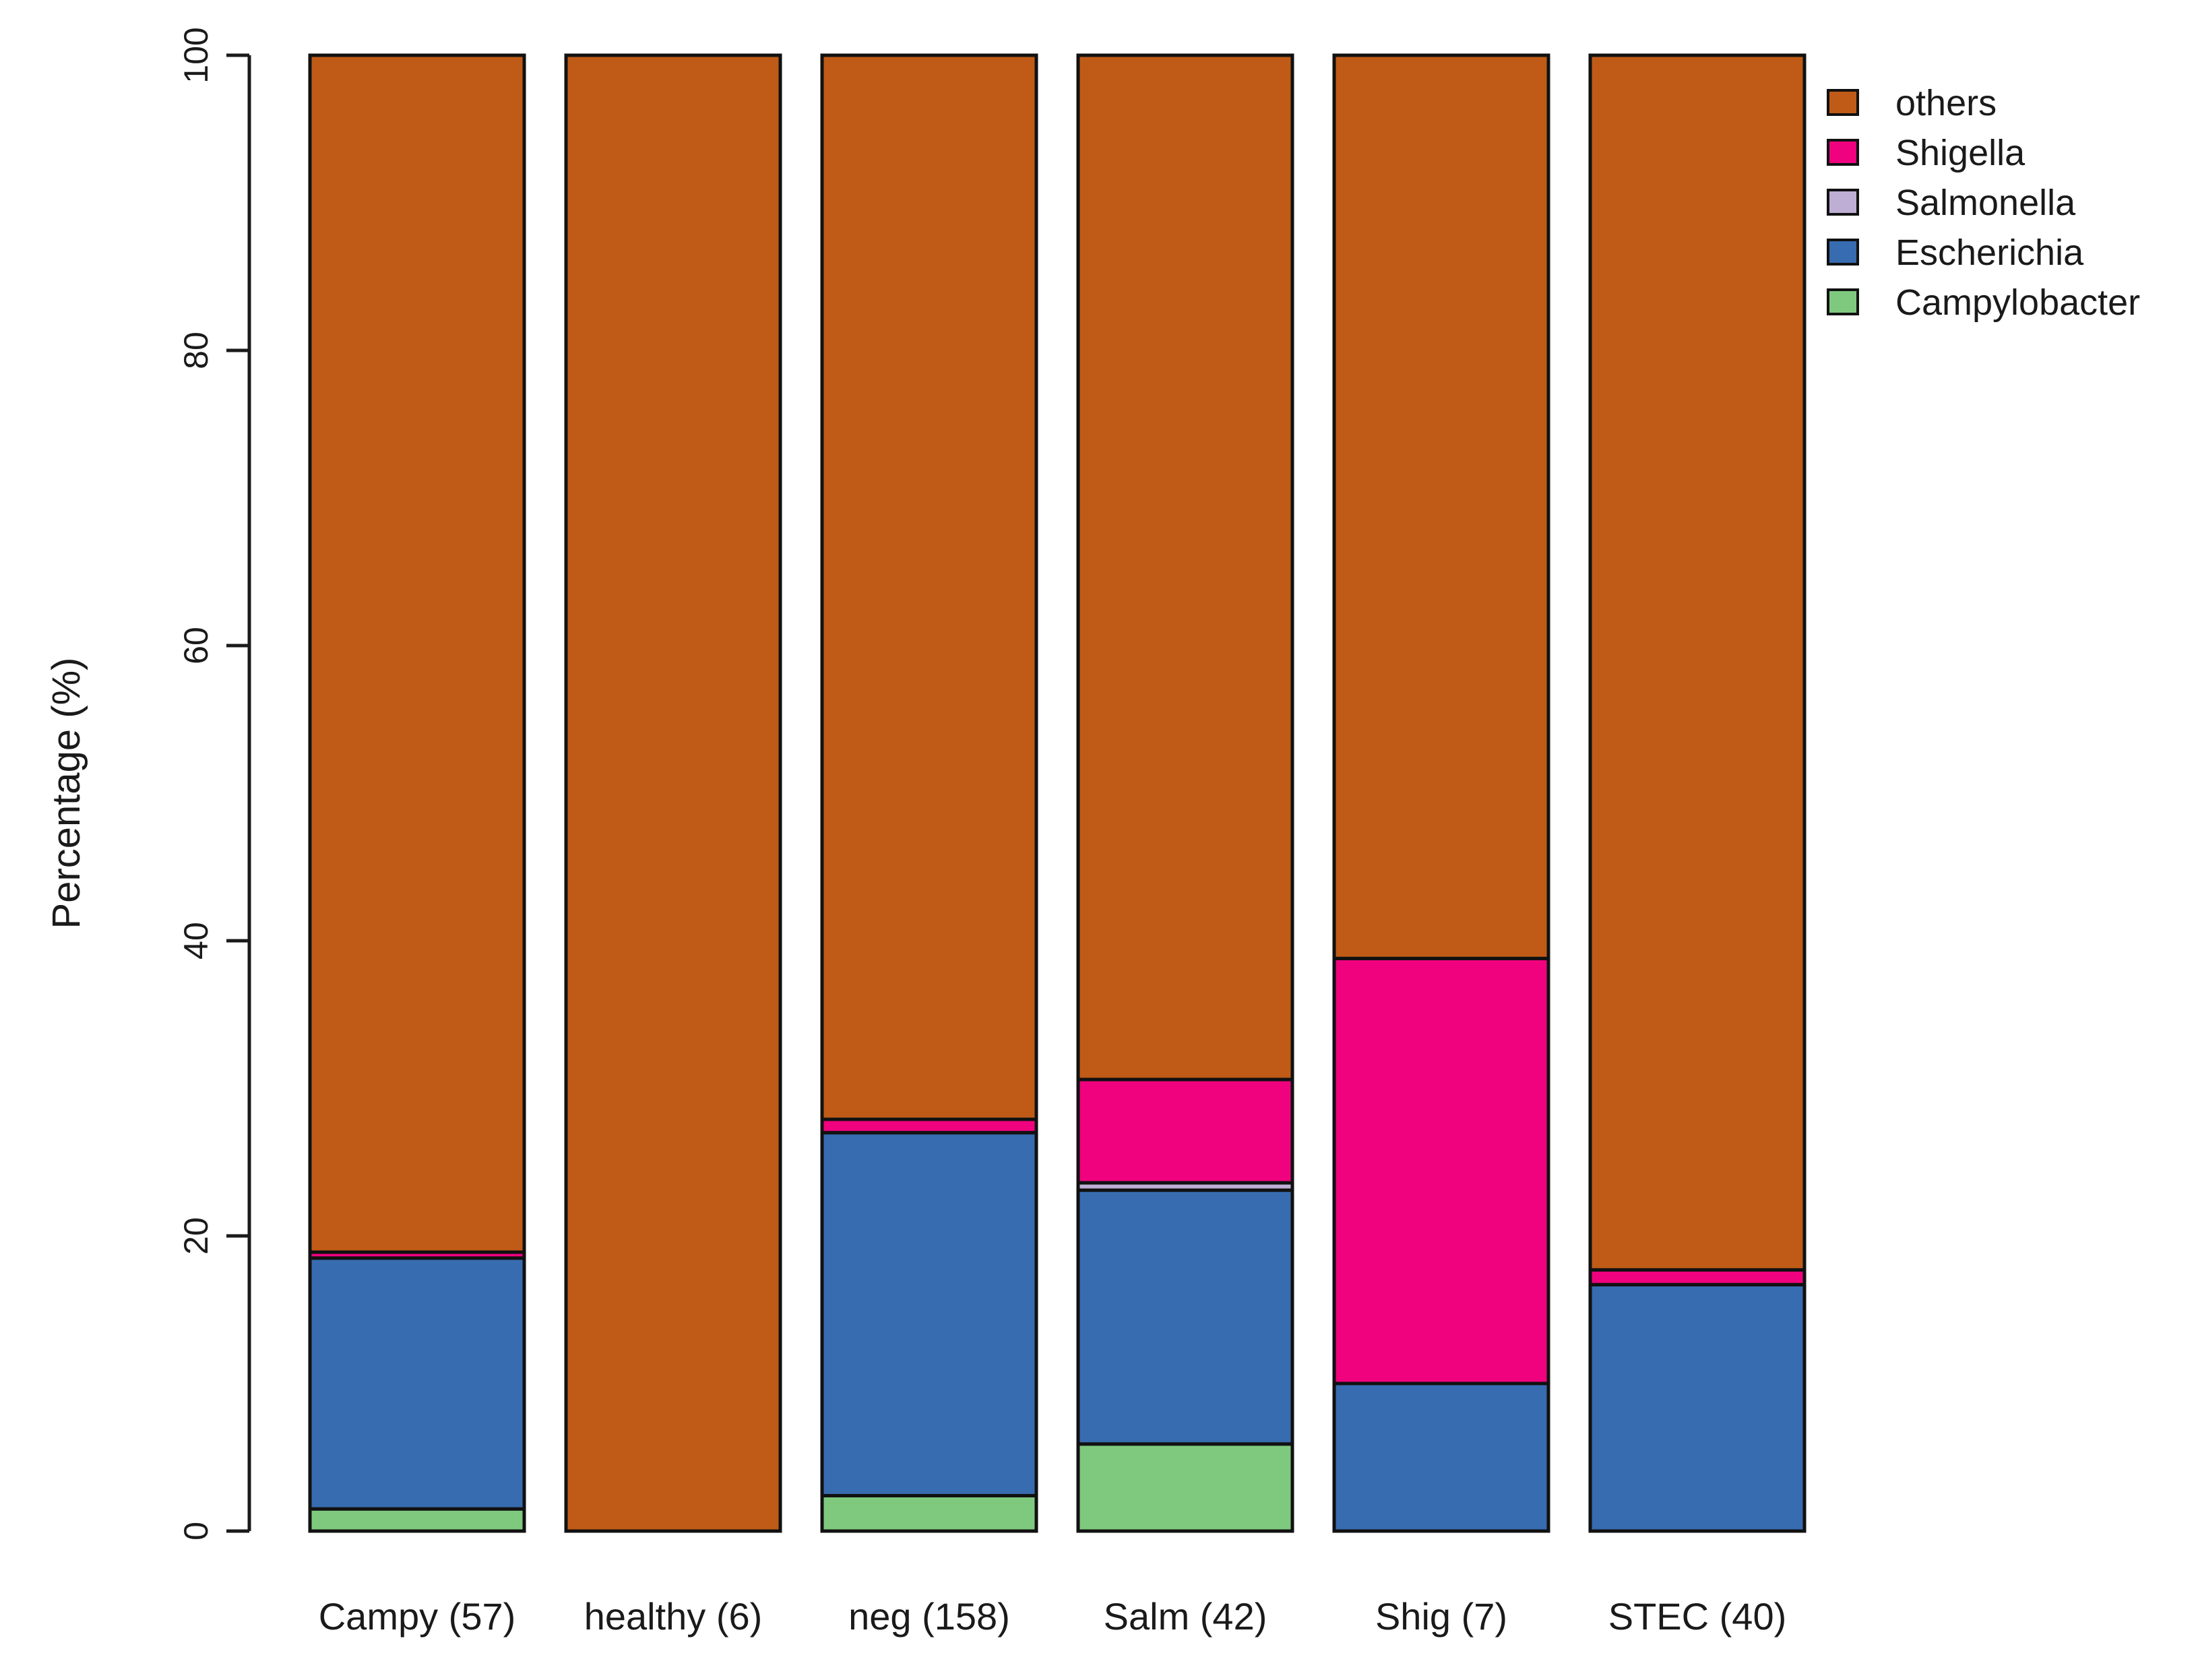  I want to click on bar-segment-healthy-6-others, so click(673, 793).